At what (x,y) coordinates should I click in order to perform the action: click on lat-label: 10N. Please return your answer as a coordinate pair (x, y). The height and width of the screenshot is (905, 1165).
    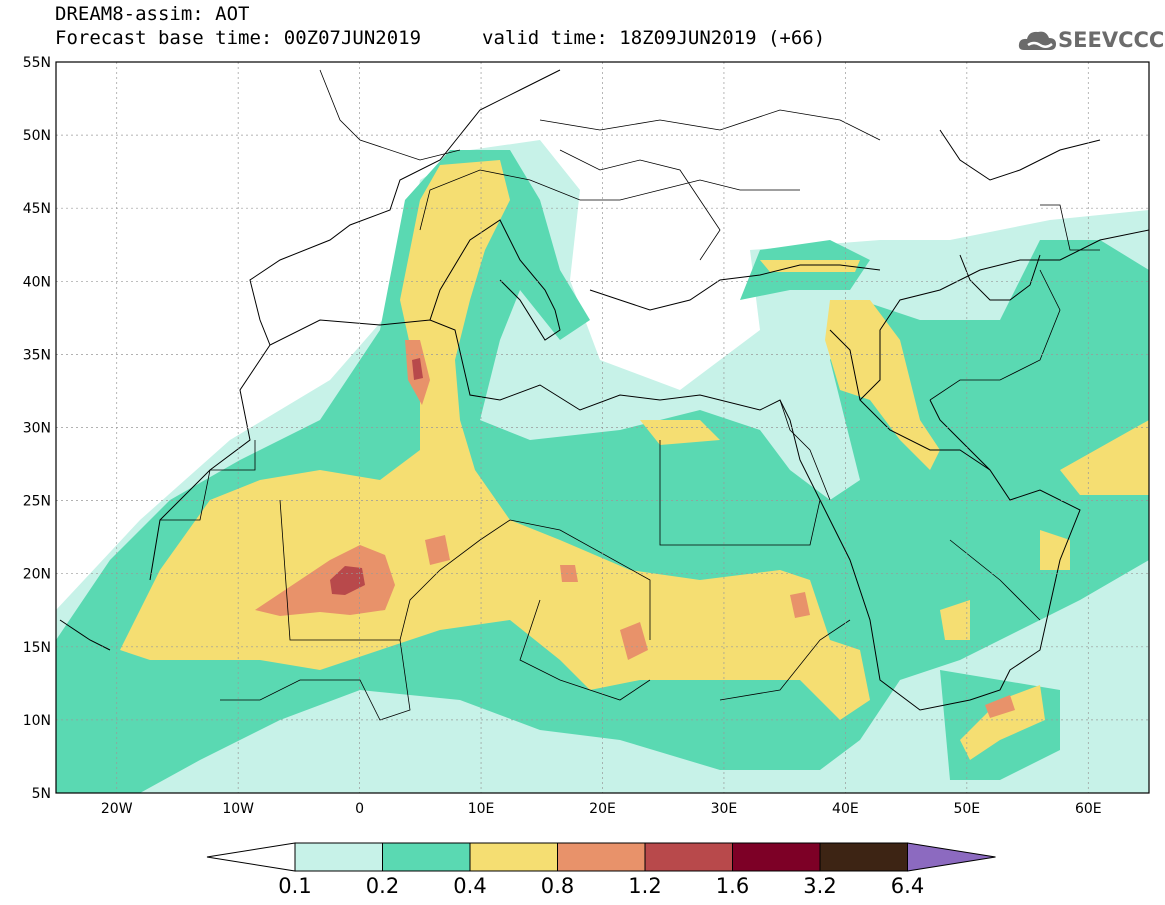
    Looking at the image, I should click on (37, 721).